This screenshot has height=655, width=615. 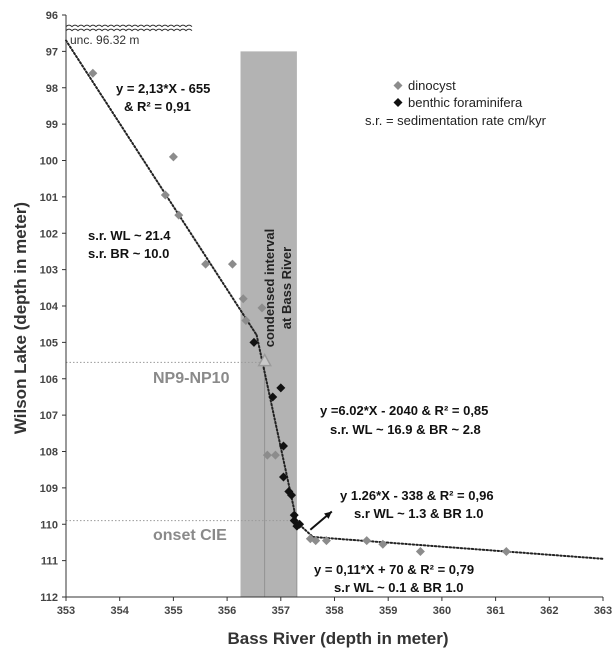 What do you see at coordinates (129, 235) in the screenshot?
I see `annotation-2-line1: s.r. WL ~ 21.4` at bounding box center [129, 235].